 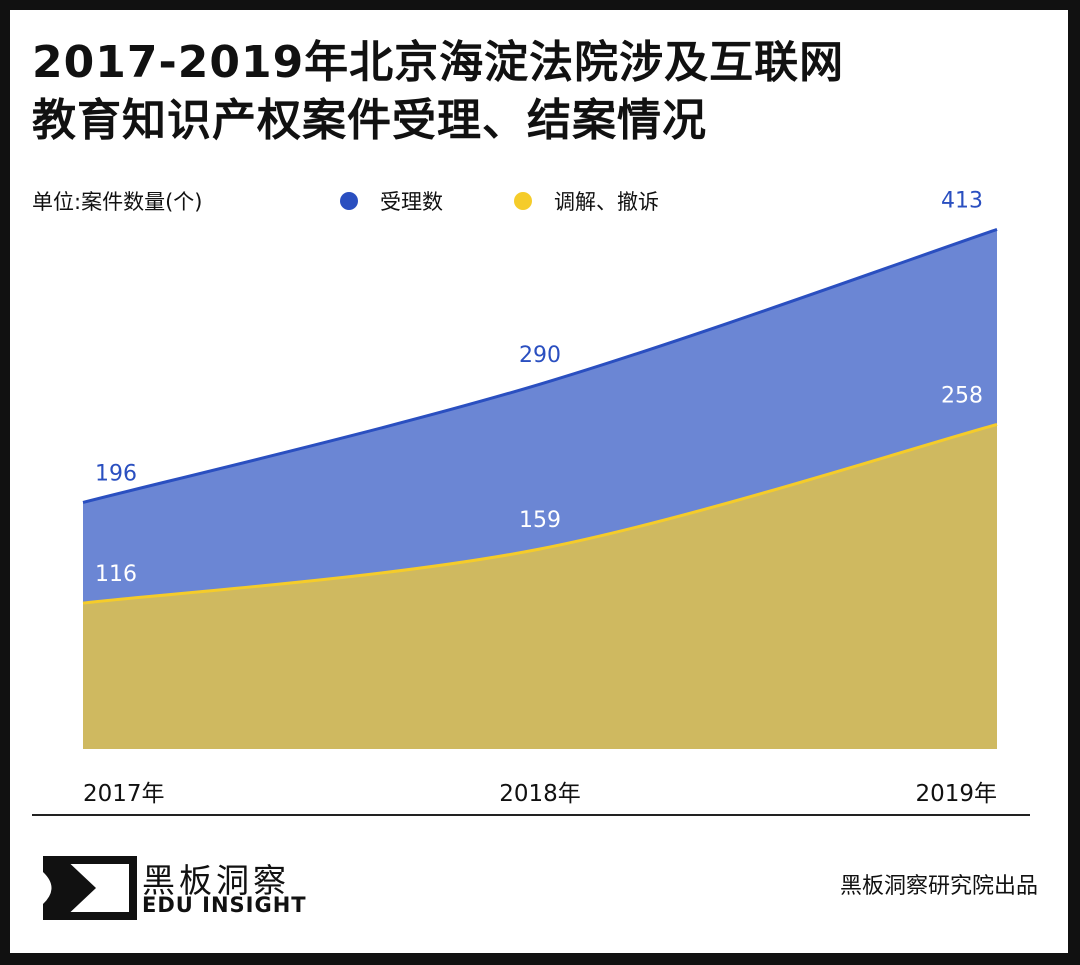 I want to click on data-label: 413, so click(x=962, y=200).